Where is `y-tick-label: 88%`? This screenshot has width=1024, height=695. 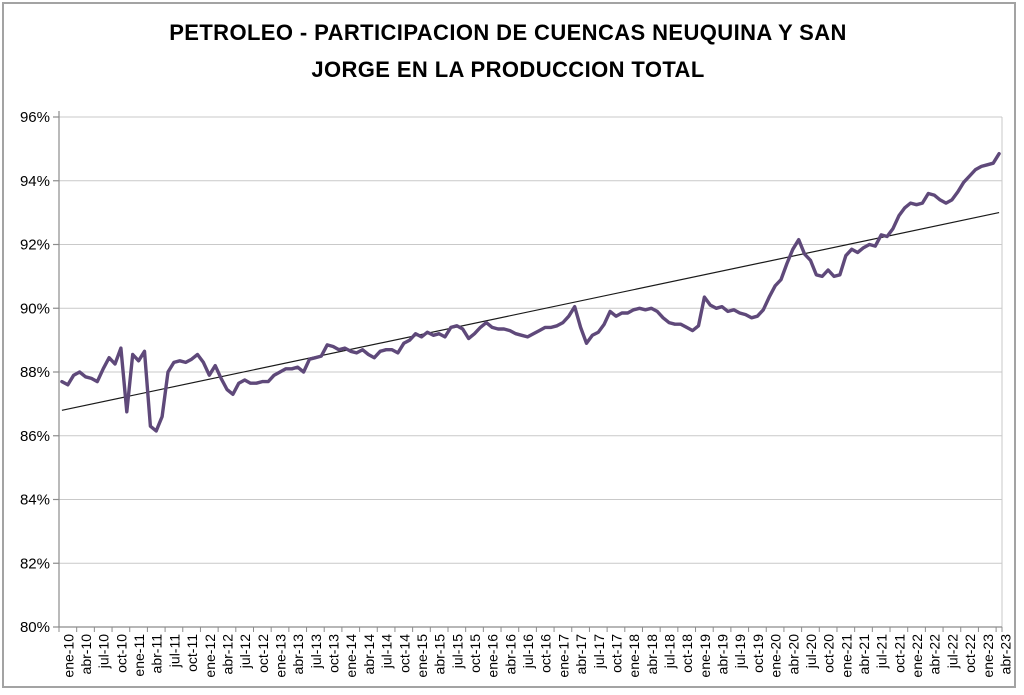
y-tick-label: 88% is located at coordinates (35, 372).